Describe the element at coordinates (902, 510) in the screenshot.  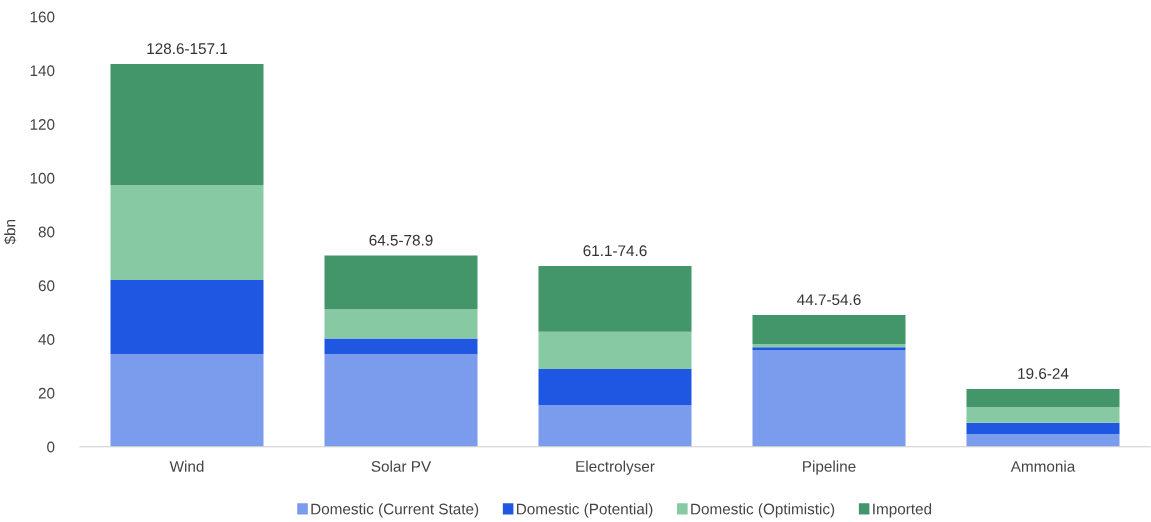
I see `legend-label: Imported` at that location.